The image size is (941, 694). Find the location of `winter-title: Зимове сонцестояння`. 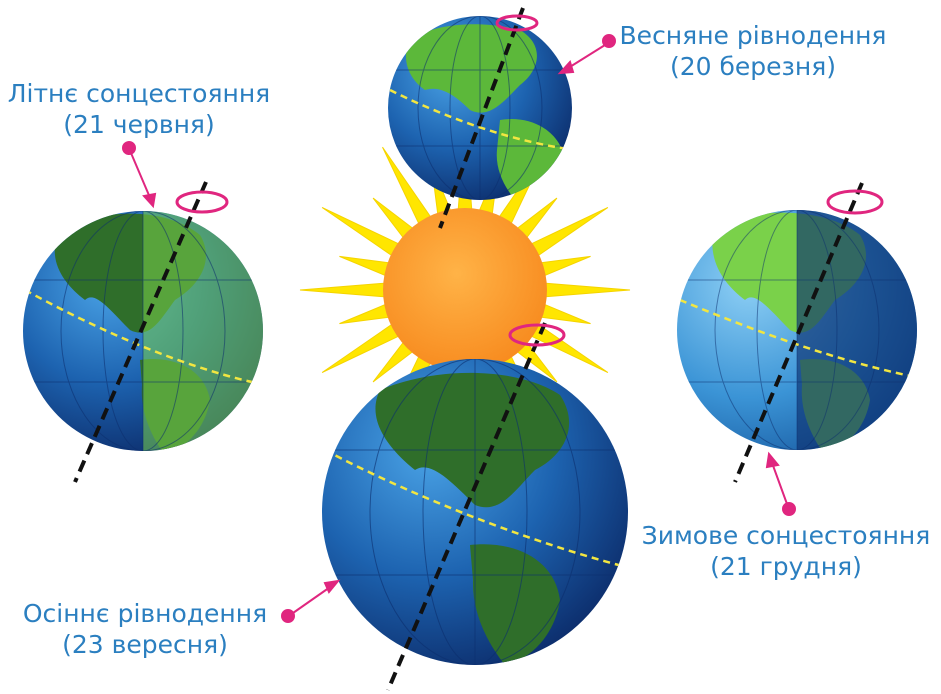

winter-title: Зимове сонцестояння is located at coordinates (786, 535).